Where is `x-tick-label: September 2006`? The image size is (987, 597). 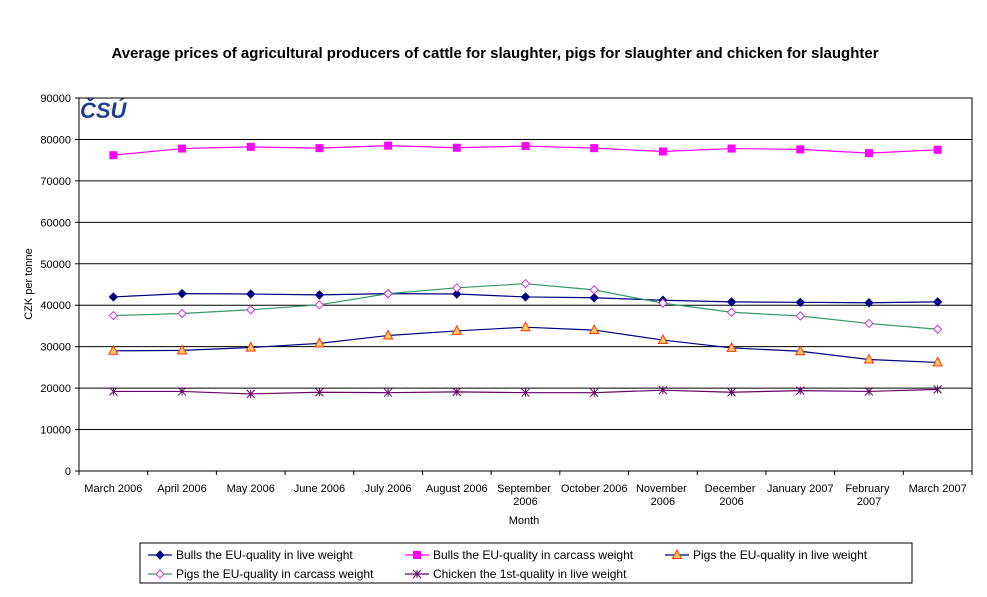
x-tick-label: September 2006 is located at coordinates (525, 495).